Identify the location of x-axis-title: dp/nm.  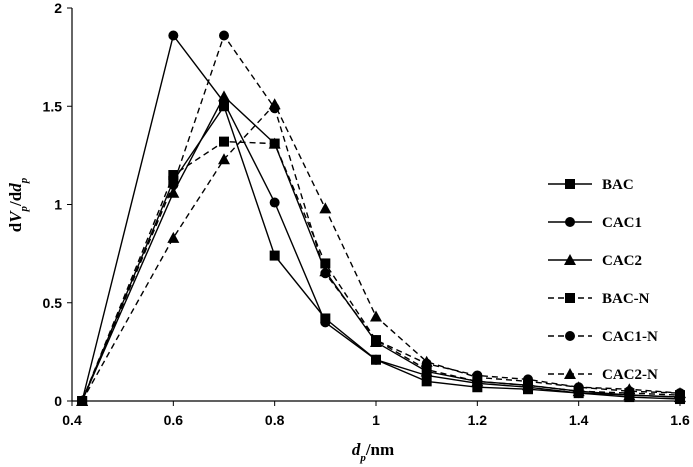
(373, 452).